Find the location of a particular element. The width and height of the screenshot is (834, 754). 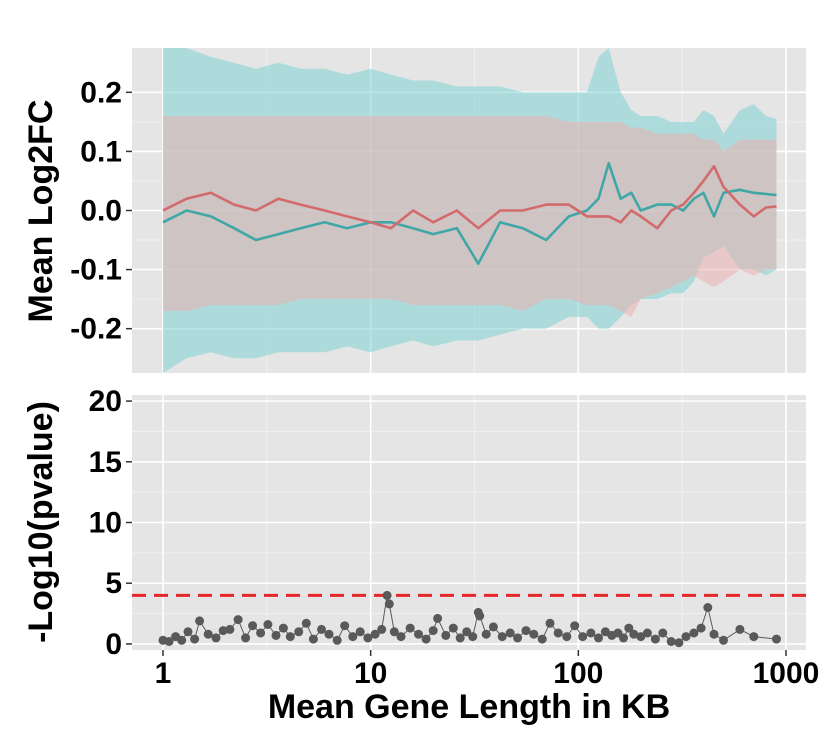

bottom-points is located at coordinates (469, 619).